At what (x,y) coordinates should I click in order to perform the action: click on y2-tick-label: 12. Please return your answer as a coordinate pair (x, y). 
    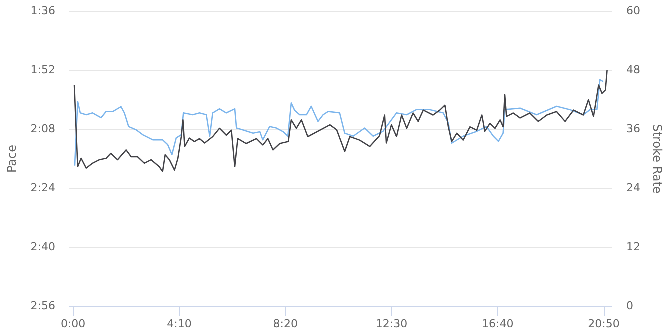
    Looking at the image, I should click on (633, 247).